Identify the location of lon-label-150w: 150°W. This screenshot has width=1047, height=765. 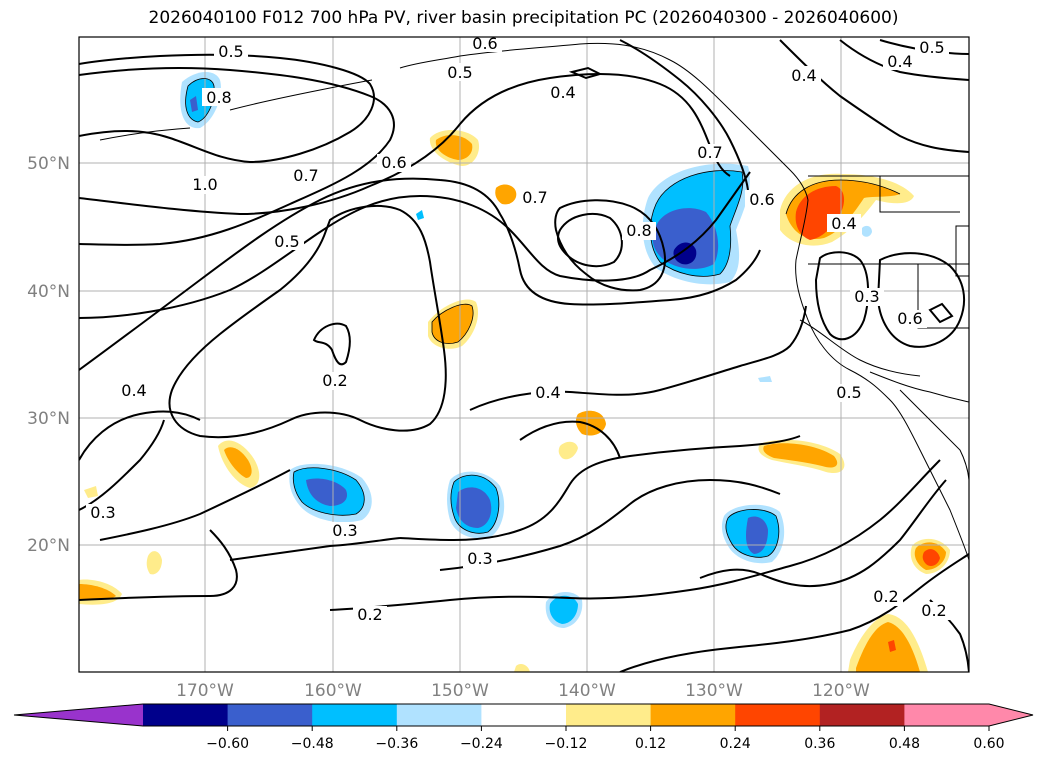
(460, 691).